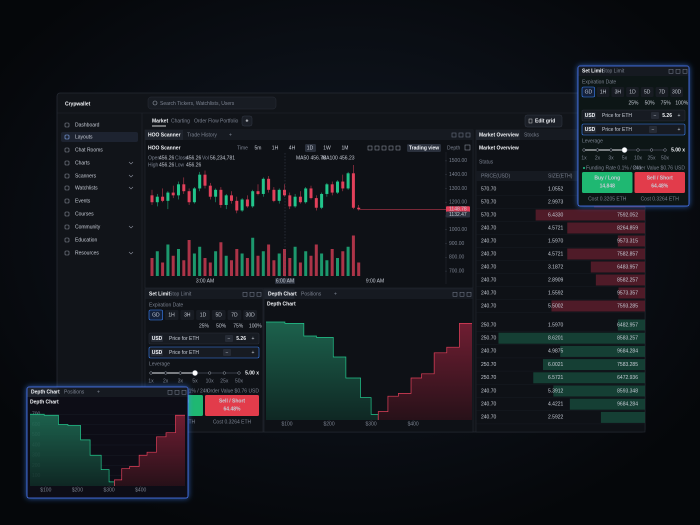  What do you see at coordinates (275, 149) in the screenshot?
I see `timeframe: 1H` at bounding box center [275, 149].